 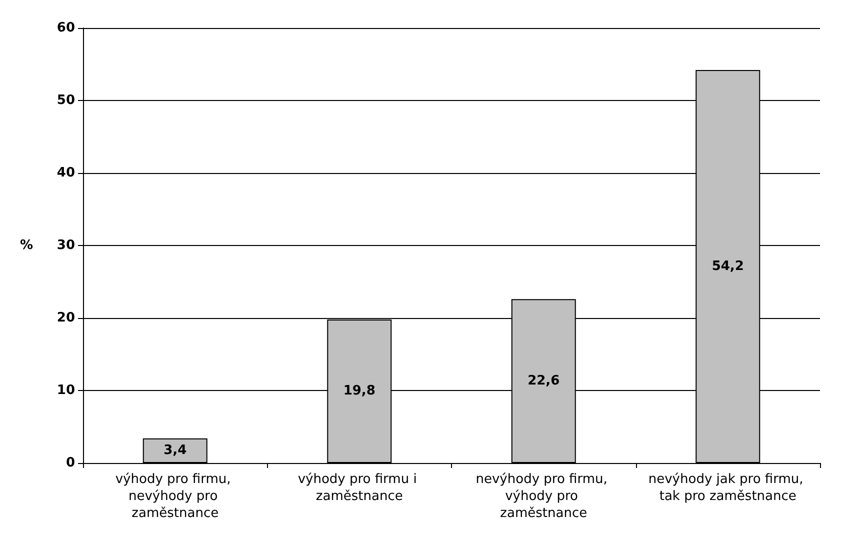 I want to click on bar, so click(x=175, y=450).